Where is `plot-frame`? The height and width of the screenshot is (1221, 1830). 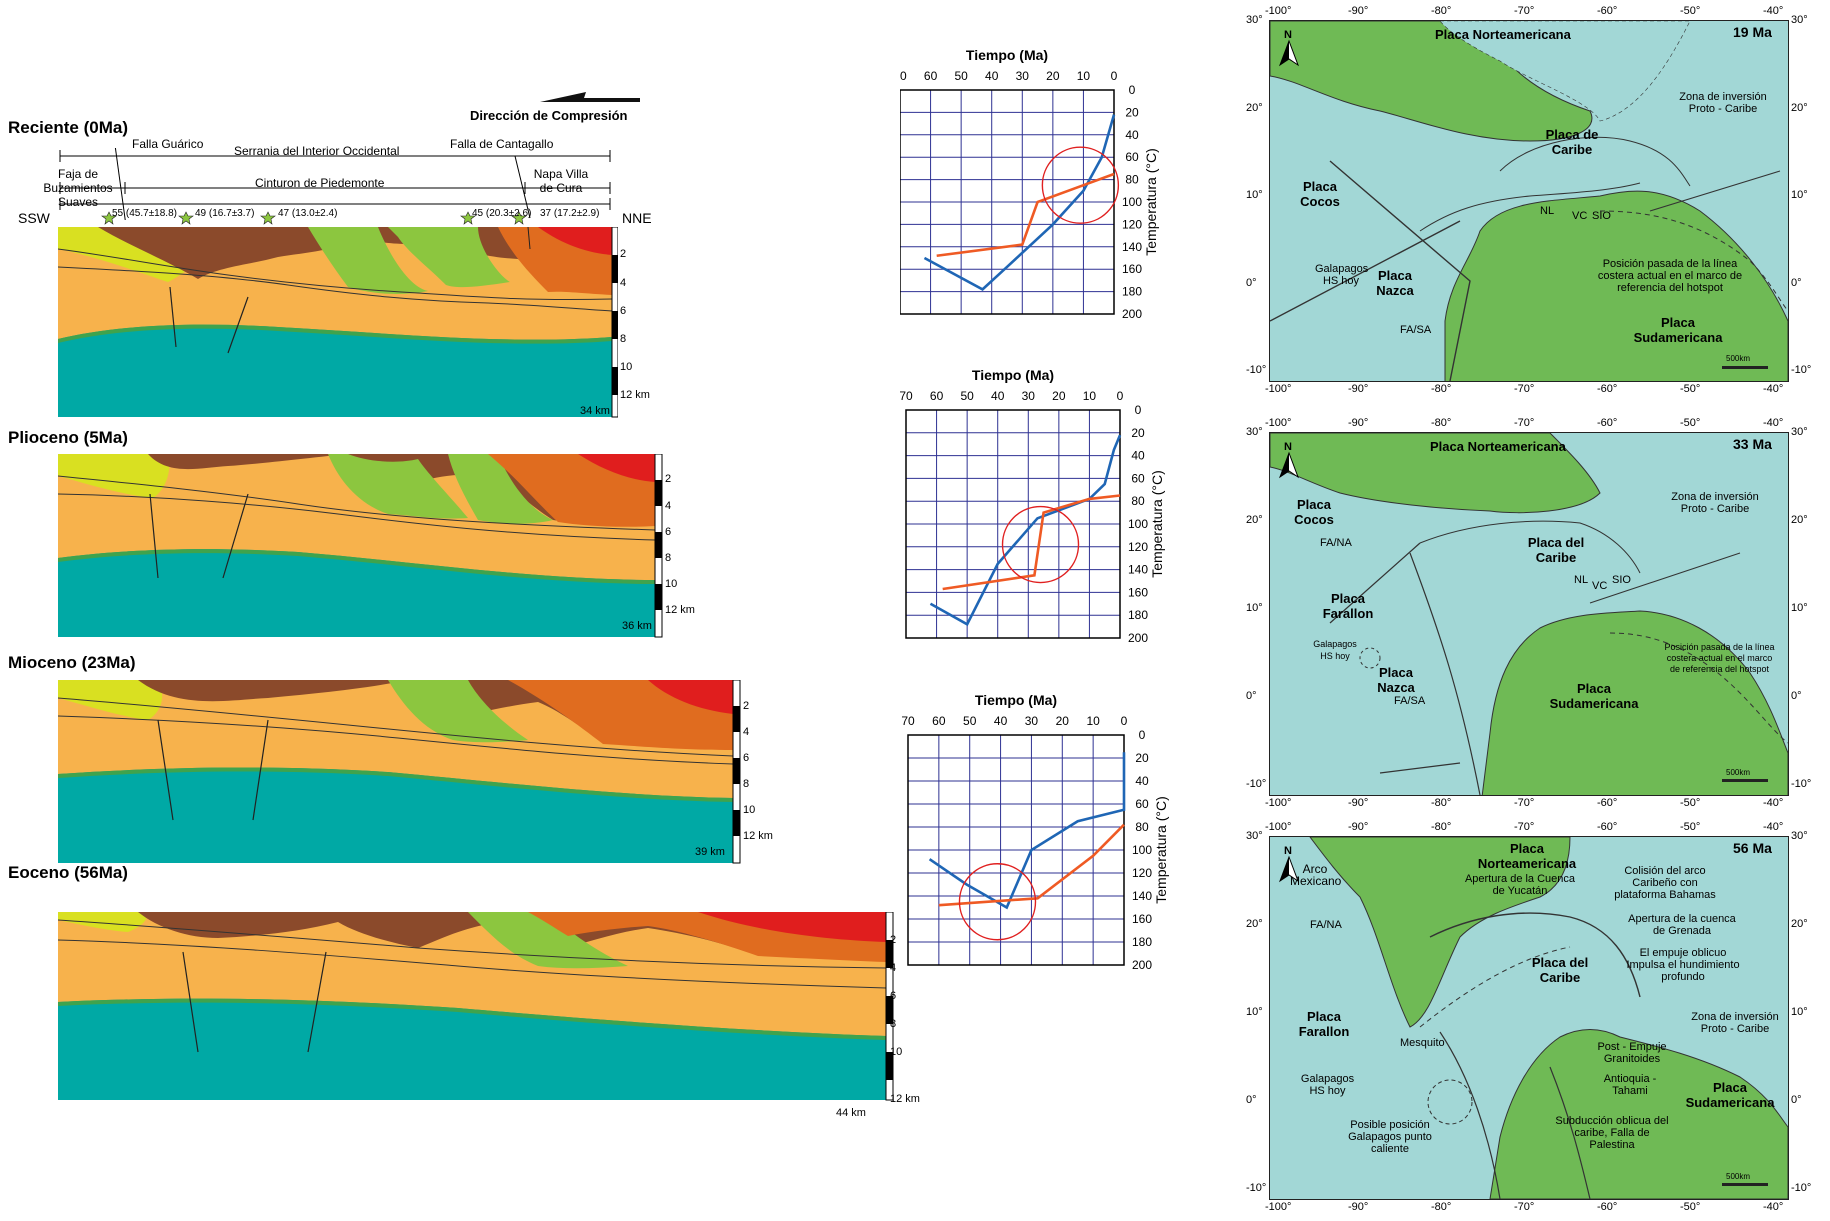 plot-frame is located at coordinates (1013, 524).